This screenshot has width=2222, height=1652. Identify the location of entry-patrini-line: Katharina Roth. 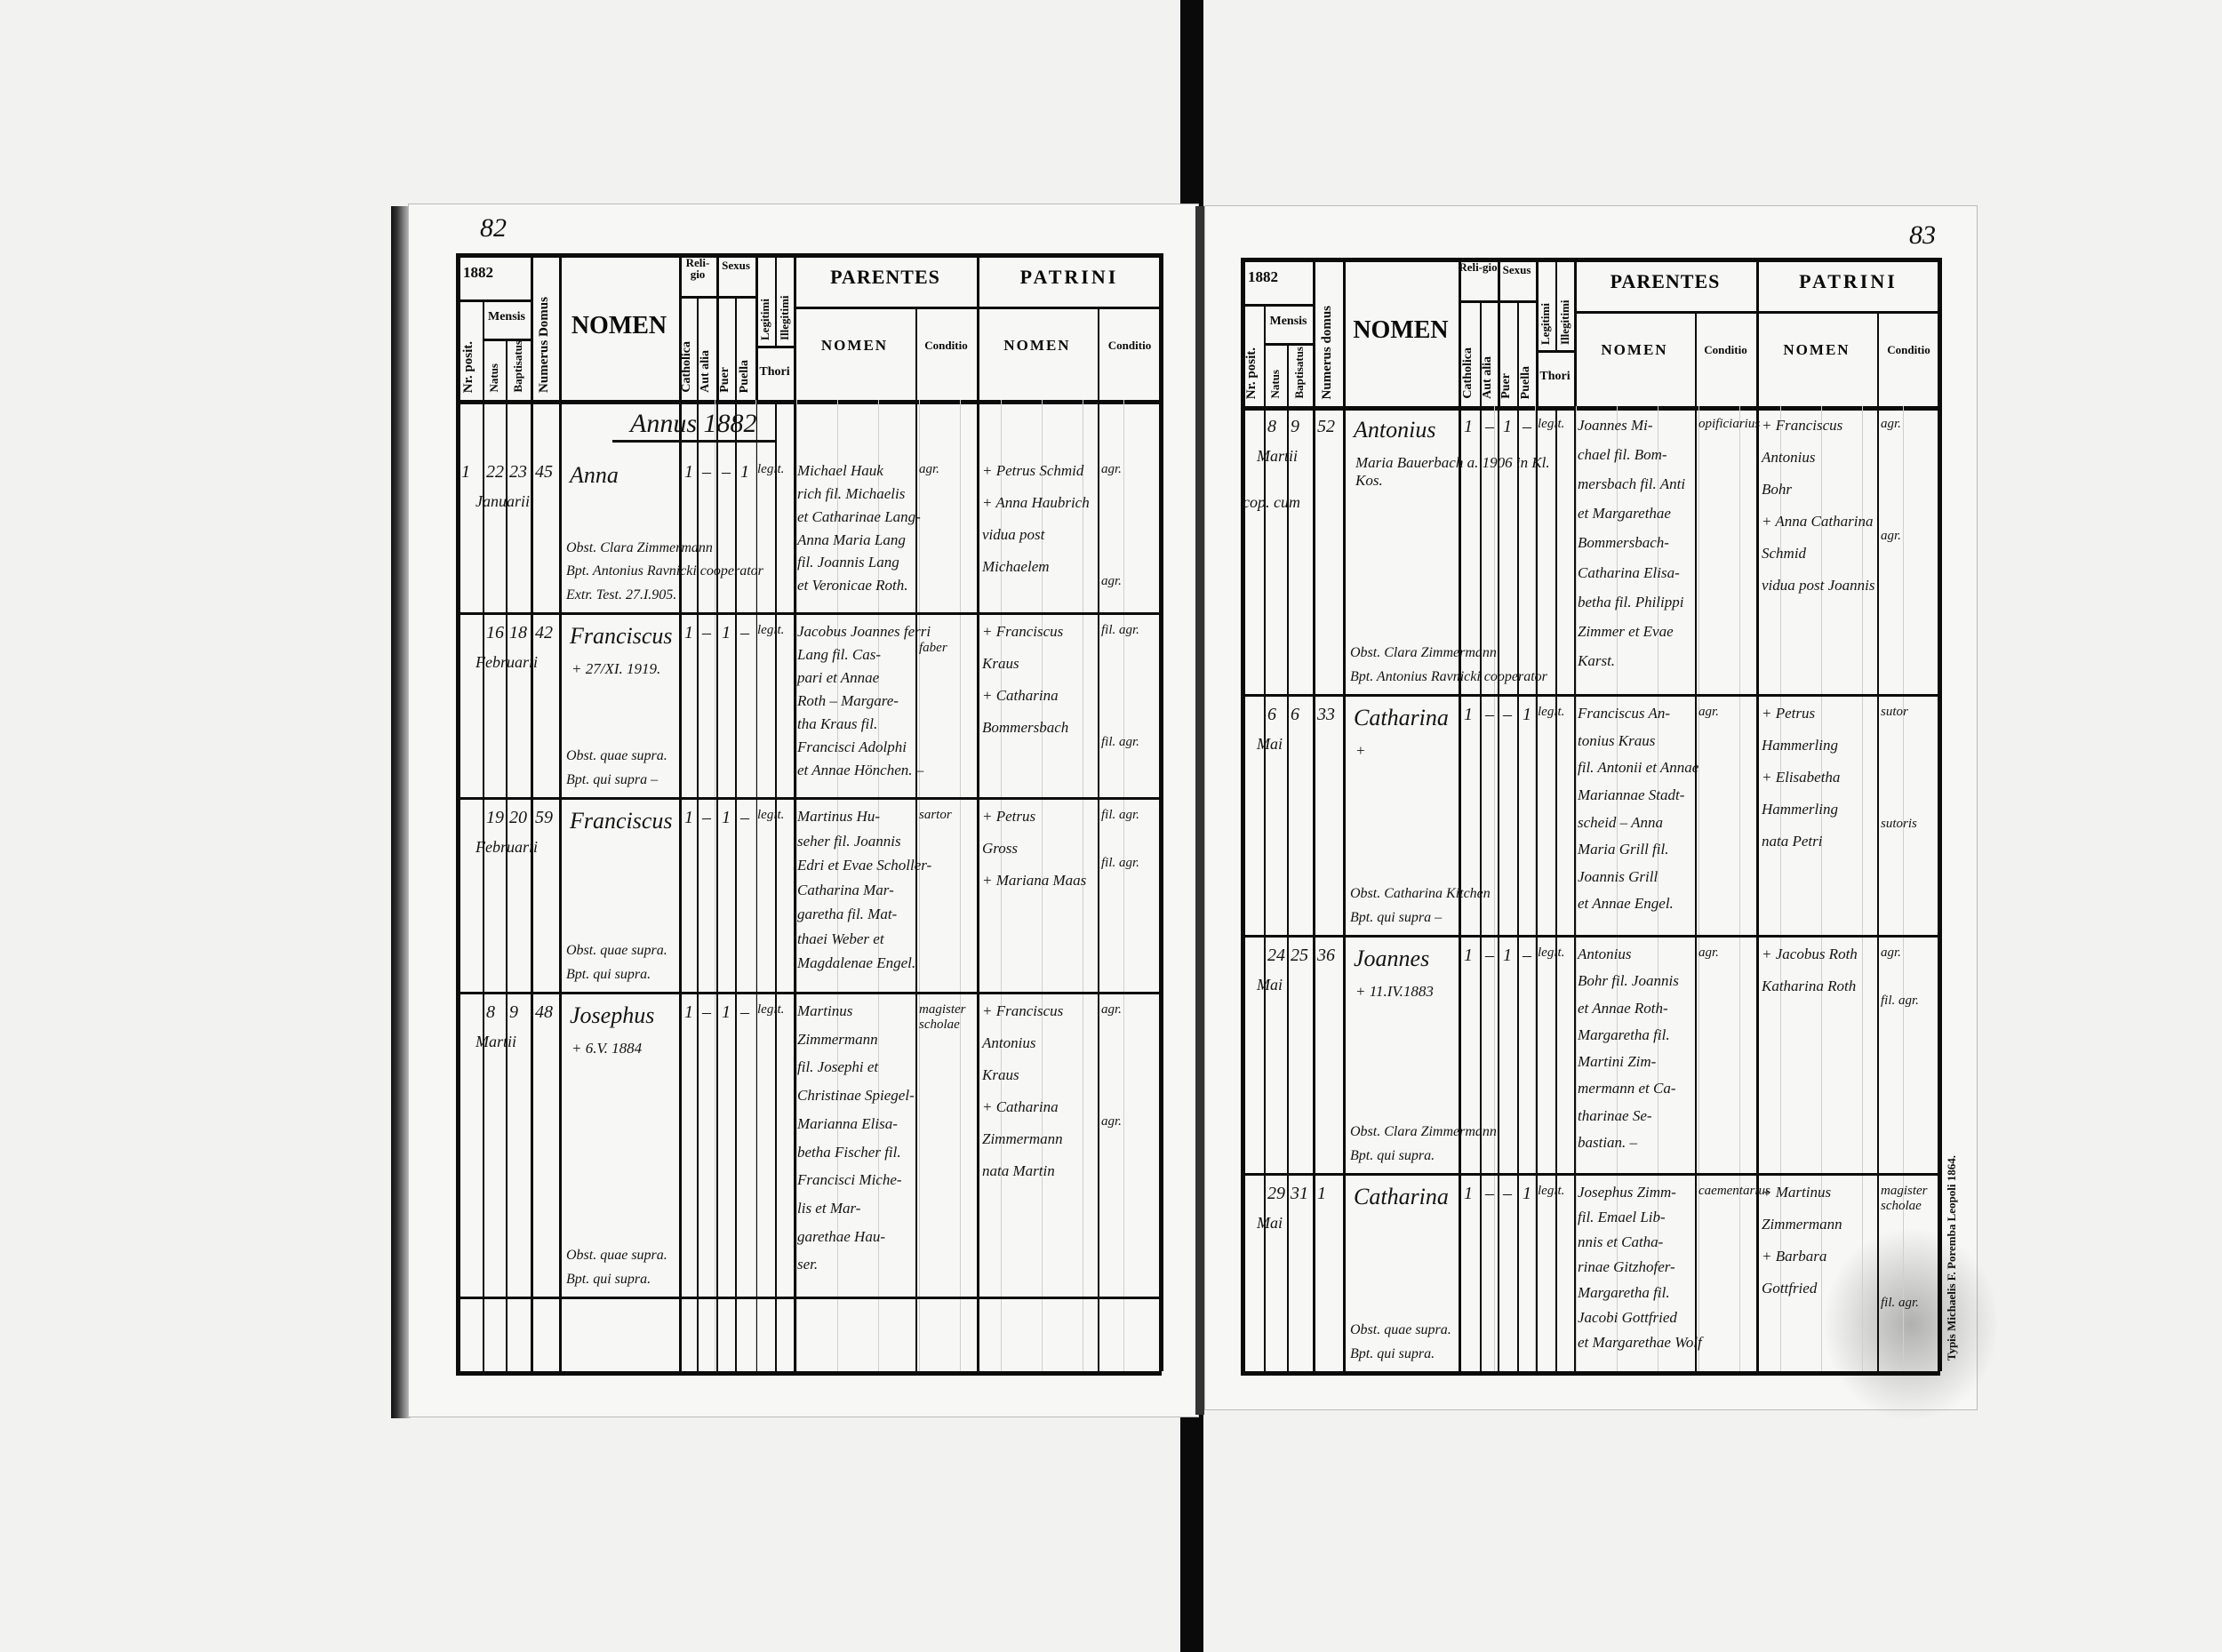
(1809, 986).